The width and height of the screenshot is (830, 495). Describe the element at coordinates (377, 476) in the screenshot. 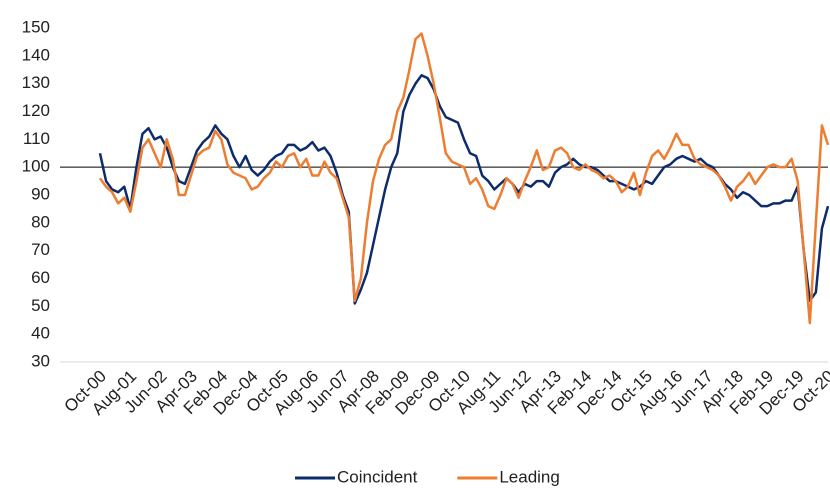

I see `legend-label: Coincident` at that location.